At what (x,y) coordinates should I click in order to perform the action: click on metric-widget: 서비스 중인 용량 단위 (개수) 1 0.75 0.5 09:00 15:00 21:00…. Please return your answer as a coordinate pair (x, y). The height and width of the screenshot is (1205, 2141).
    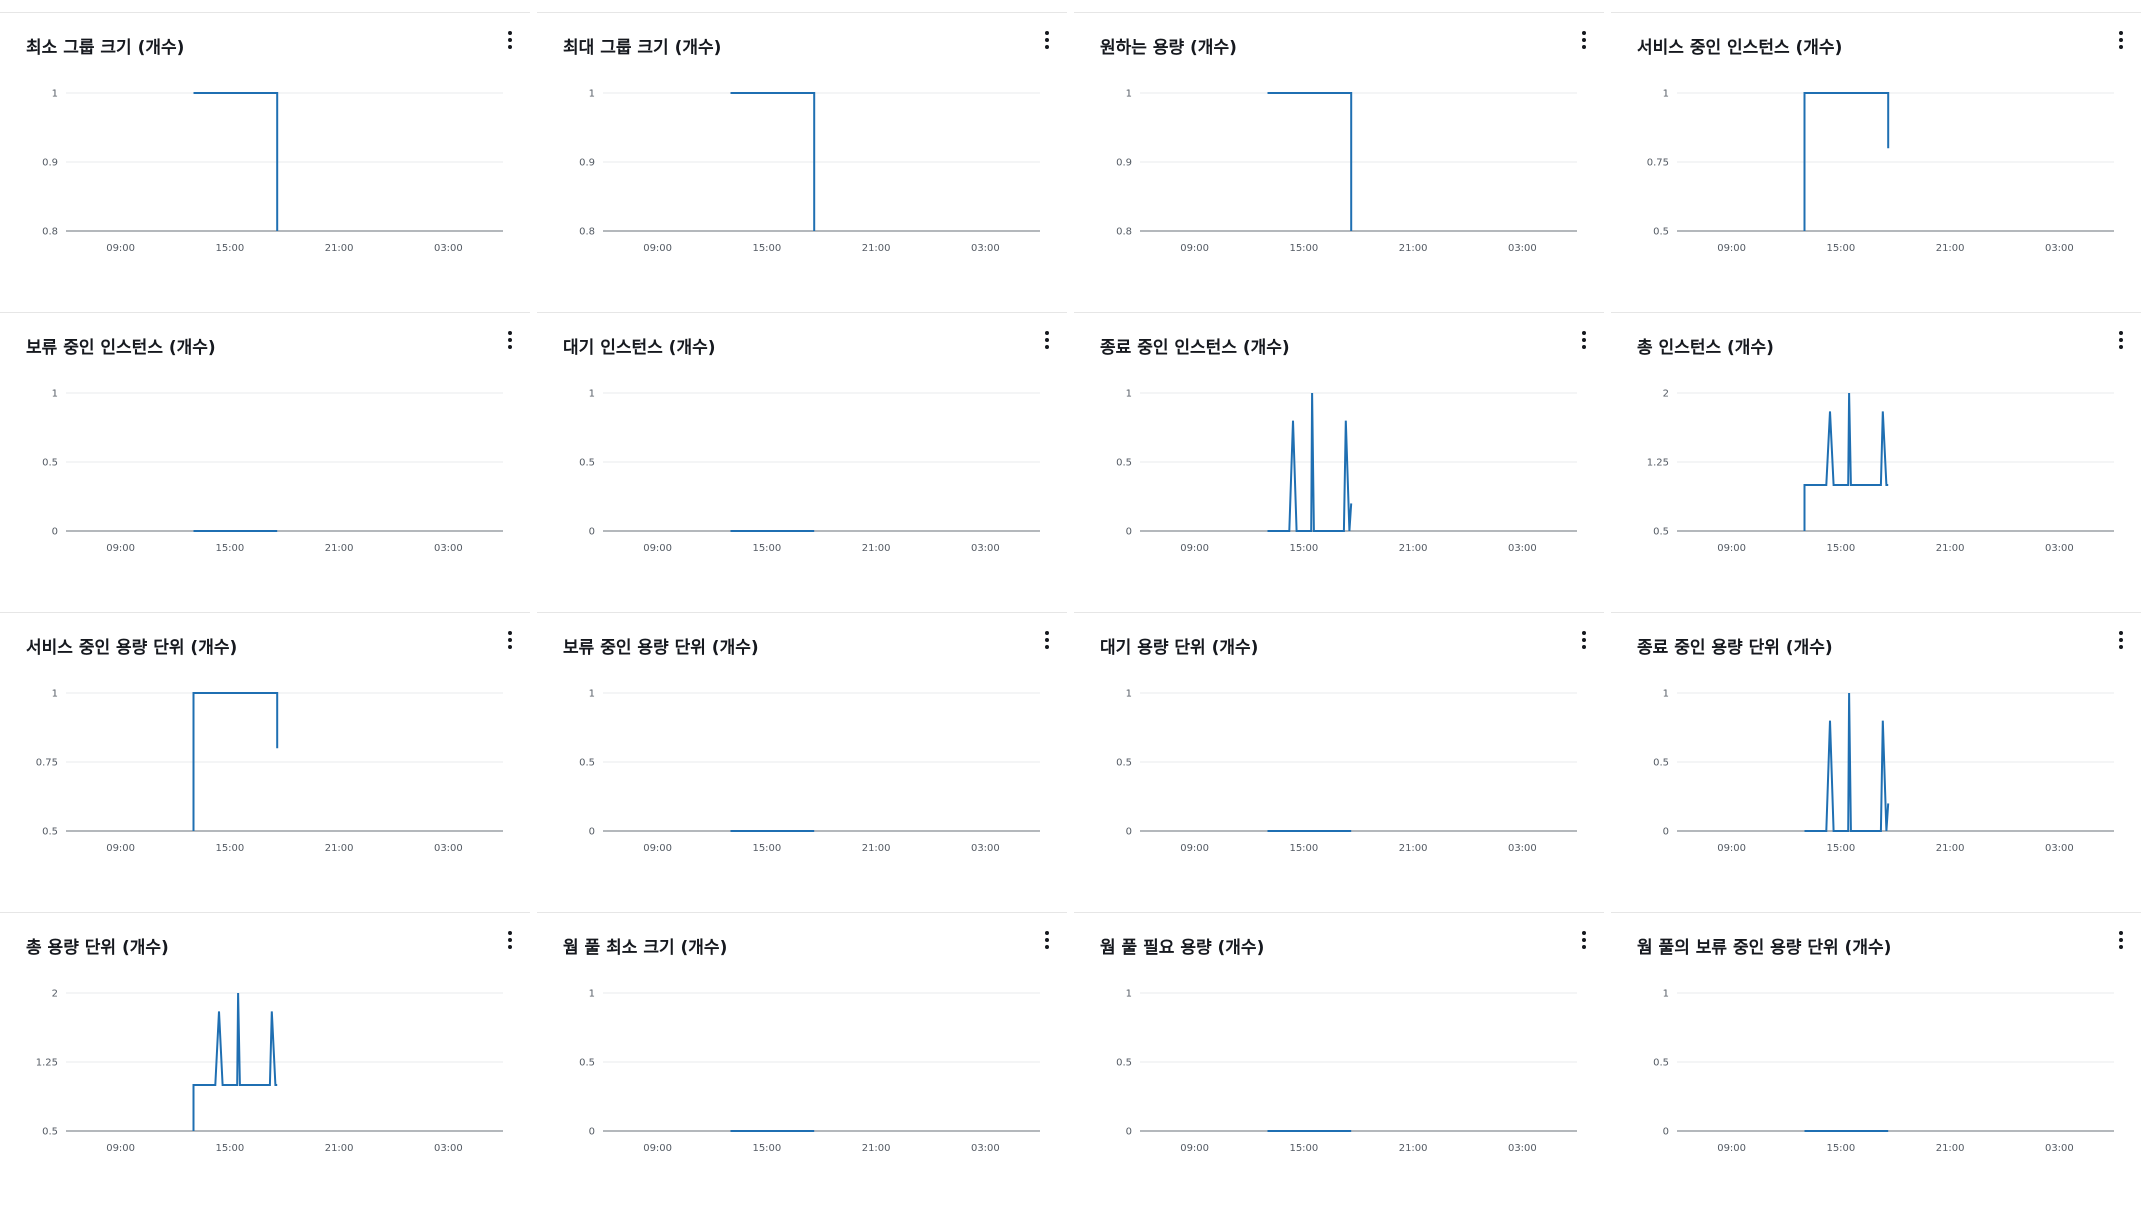
    Looking at the image, I should click on (265, 757).